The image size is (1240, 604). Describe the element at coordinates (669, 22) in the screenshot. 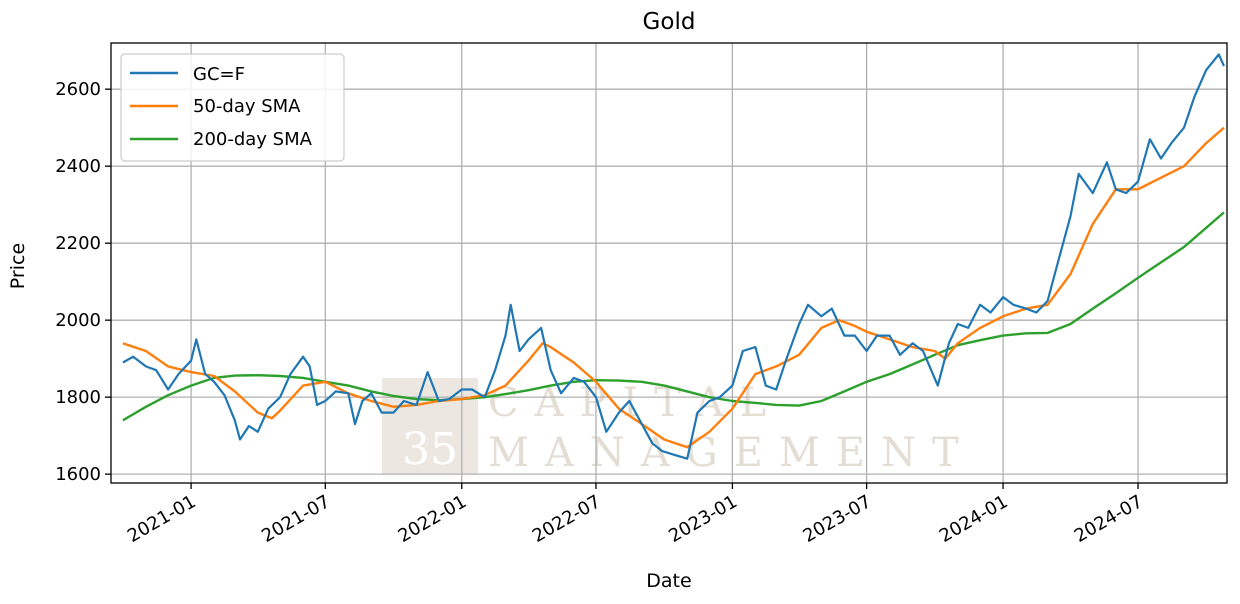

I see `chart-title: Gold` at that location.